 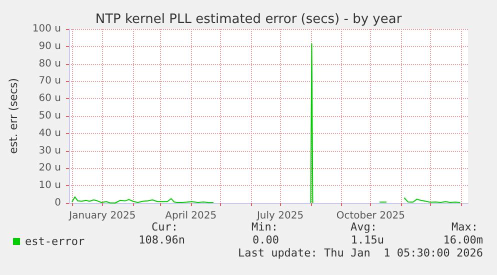 What do you see at coordinates (46, 29) in the screenshot?
I see `y-tick-label: 100 u` at bounding box center [46, 29].